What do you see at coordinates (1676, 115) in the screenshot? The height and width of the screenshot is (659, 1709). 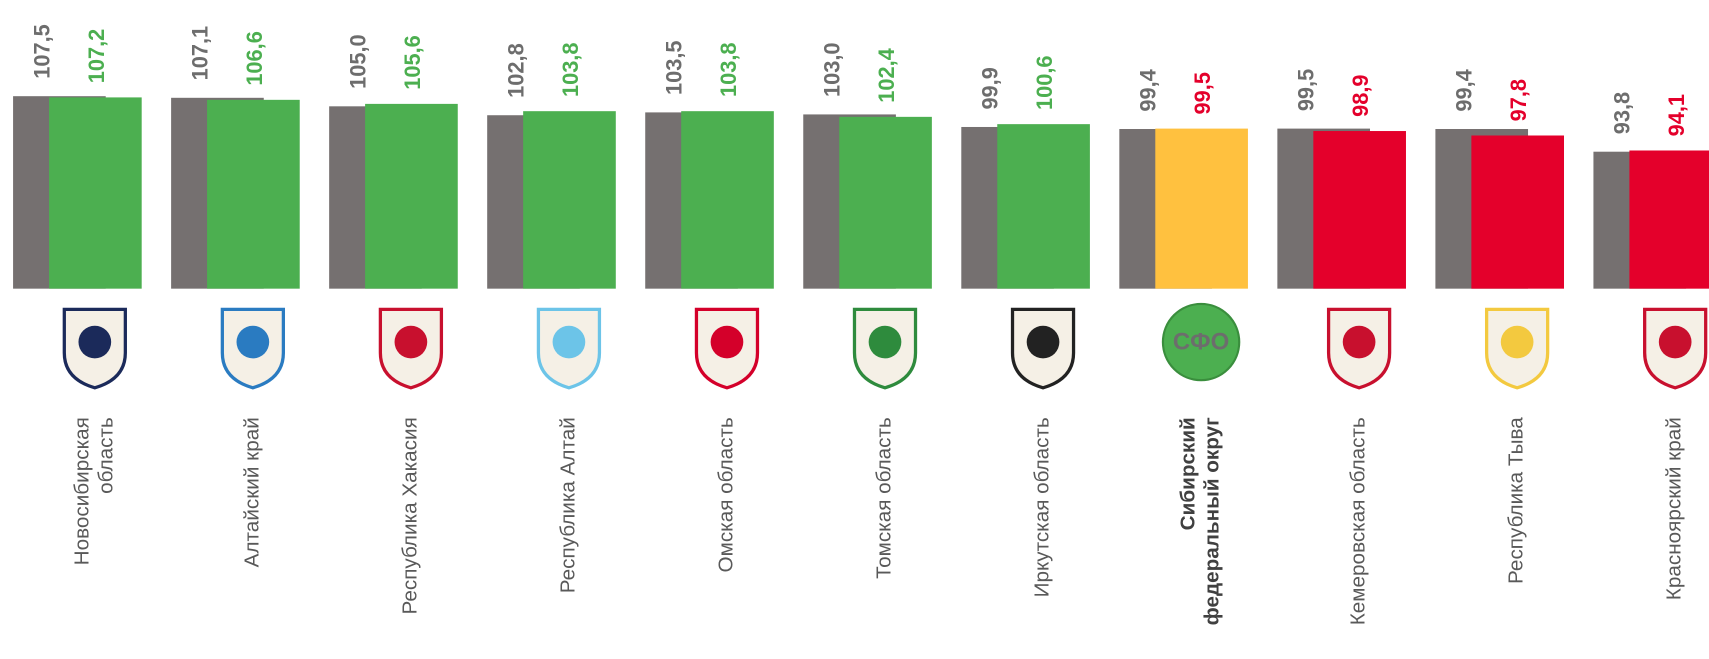 I see `value-label: 94,1` at bounding box center [1676, 115].